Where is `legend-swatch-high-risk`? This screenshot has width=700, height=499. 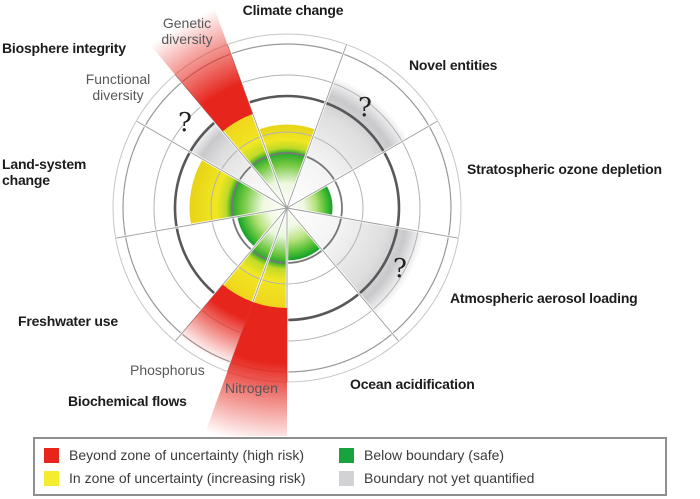
legend-swatch-high-risk is located at coordinates (51, 455).